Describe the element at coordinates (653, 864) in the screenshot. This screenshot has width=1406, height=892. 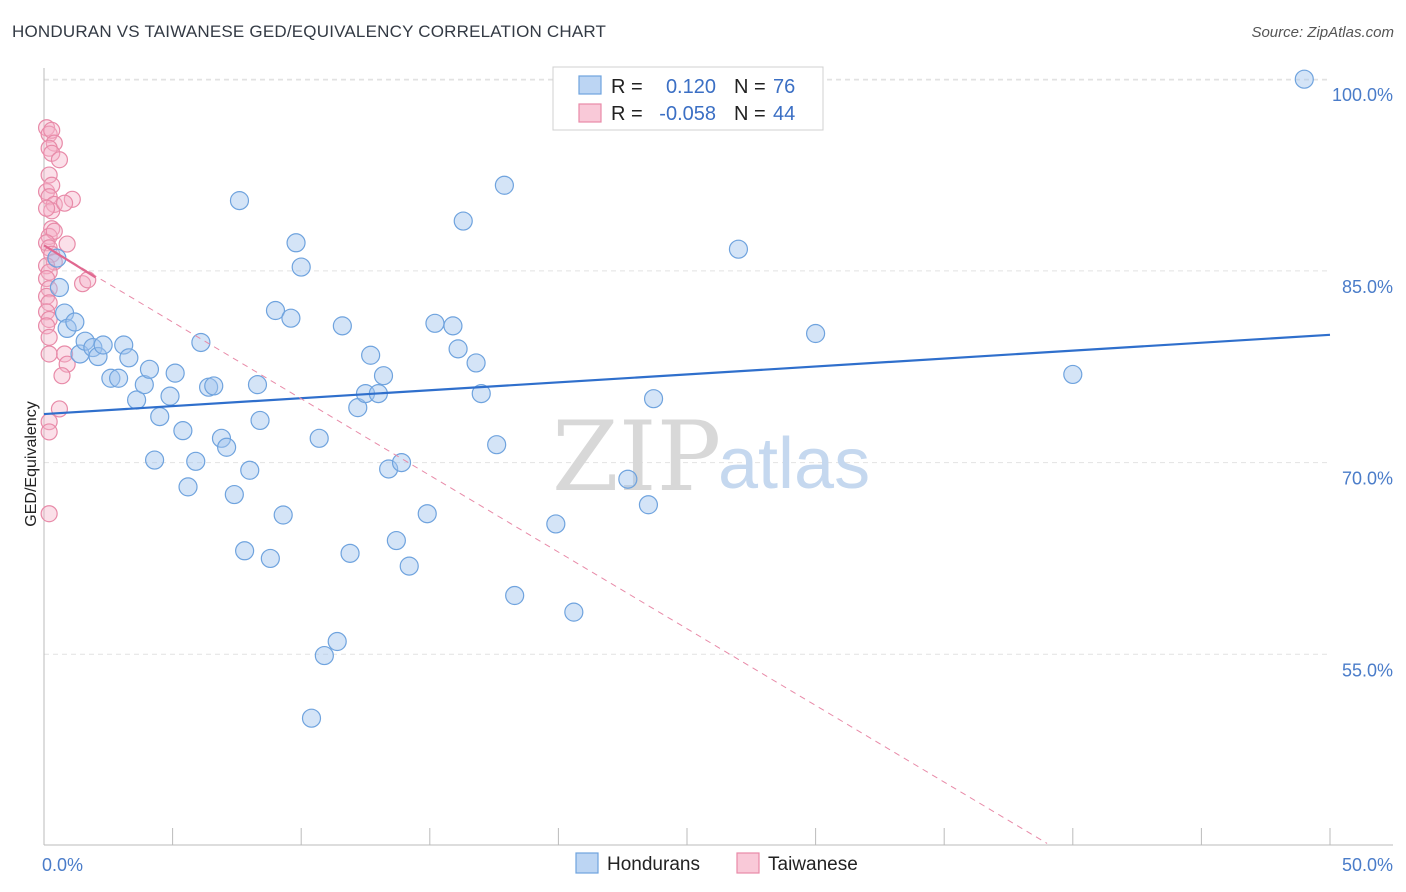
I see `bottom-legend-hondurans: Hondurans` at that location.